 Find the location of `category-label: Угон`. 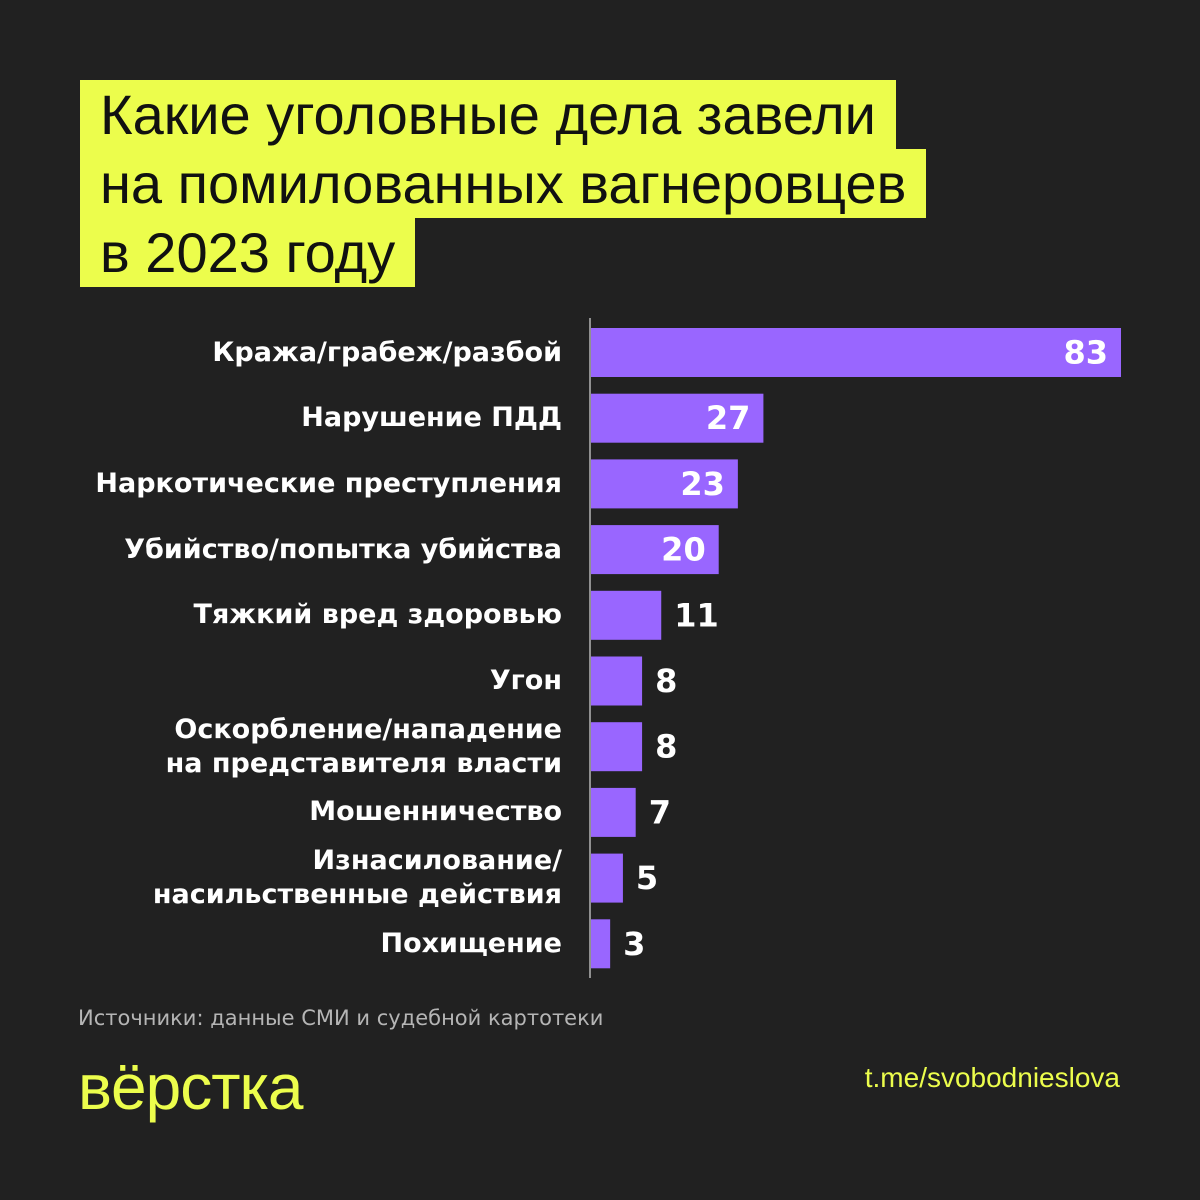

category-label: Угон is located at coordinates (525, 680).